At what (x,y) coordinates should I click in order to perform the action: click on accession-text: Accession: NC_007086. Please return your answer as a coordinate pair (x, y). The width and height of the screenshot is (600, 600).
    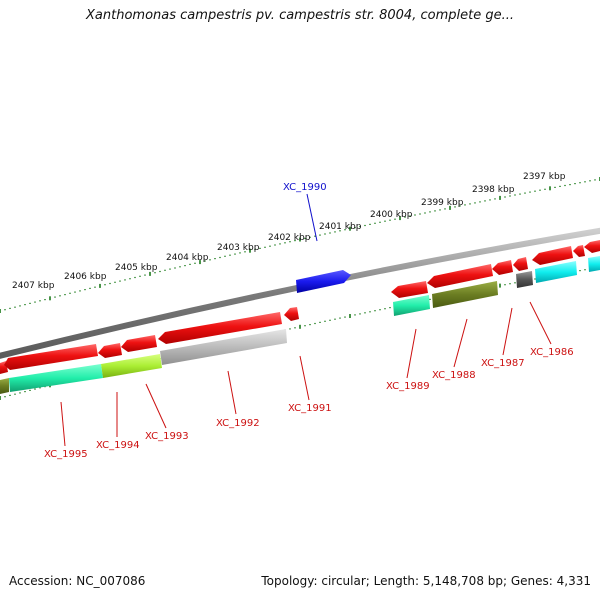
    Looking at the image, I should click on (77, 581).